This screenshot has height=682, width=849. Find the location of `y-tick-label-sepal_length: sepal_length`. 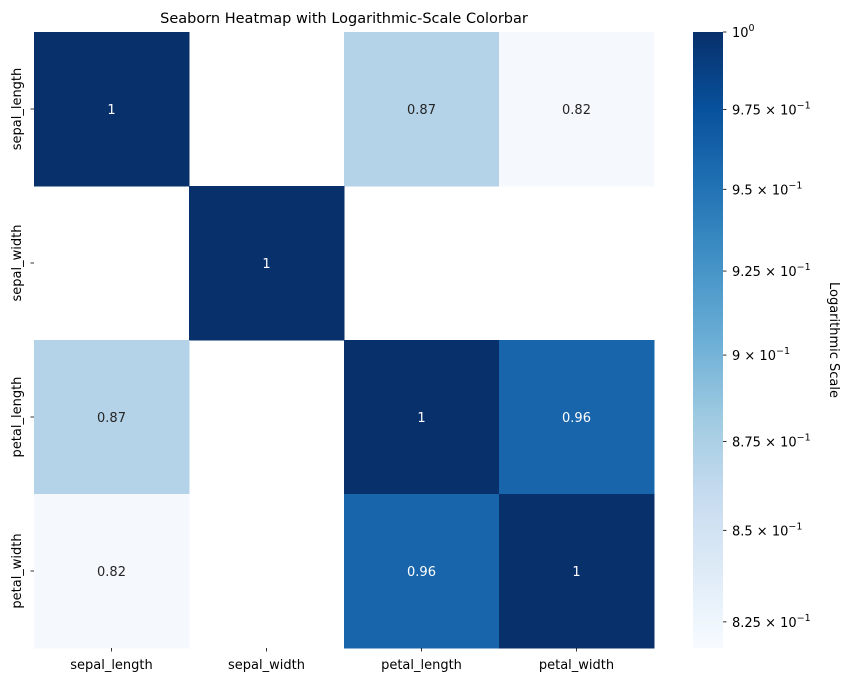

y-tick-label-sepal_length: sepal_length is located at coordinates (17, 109).